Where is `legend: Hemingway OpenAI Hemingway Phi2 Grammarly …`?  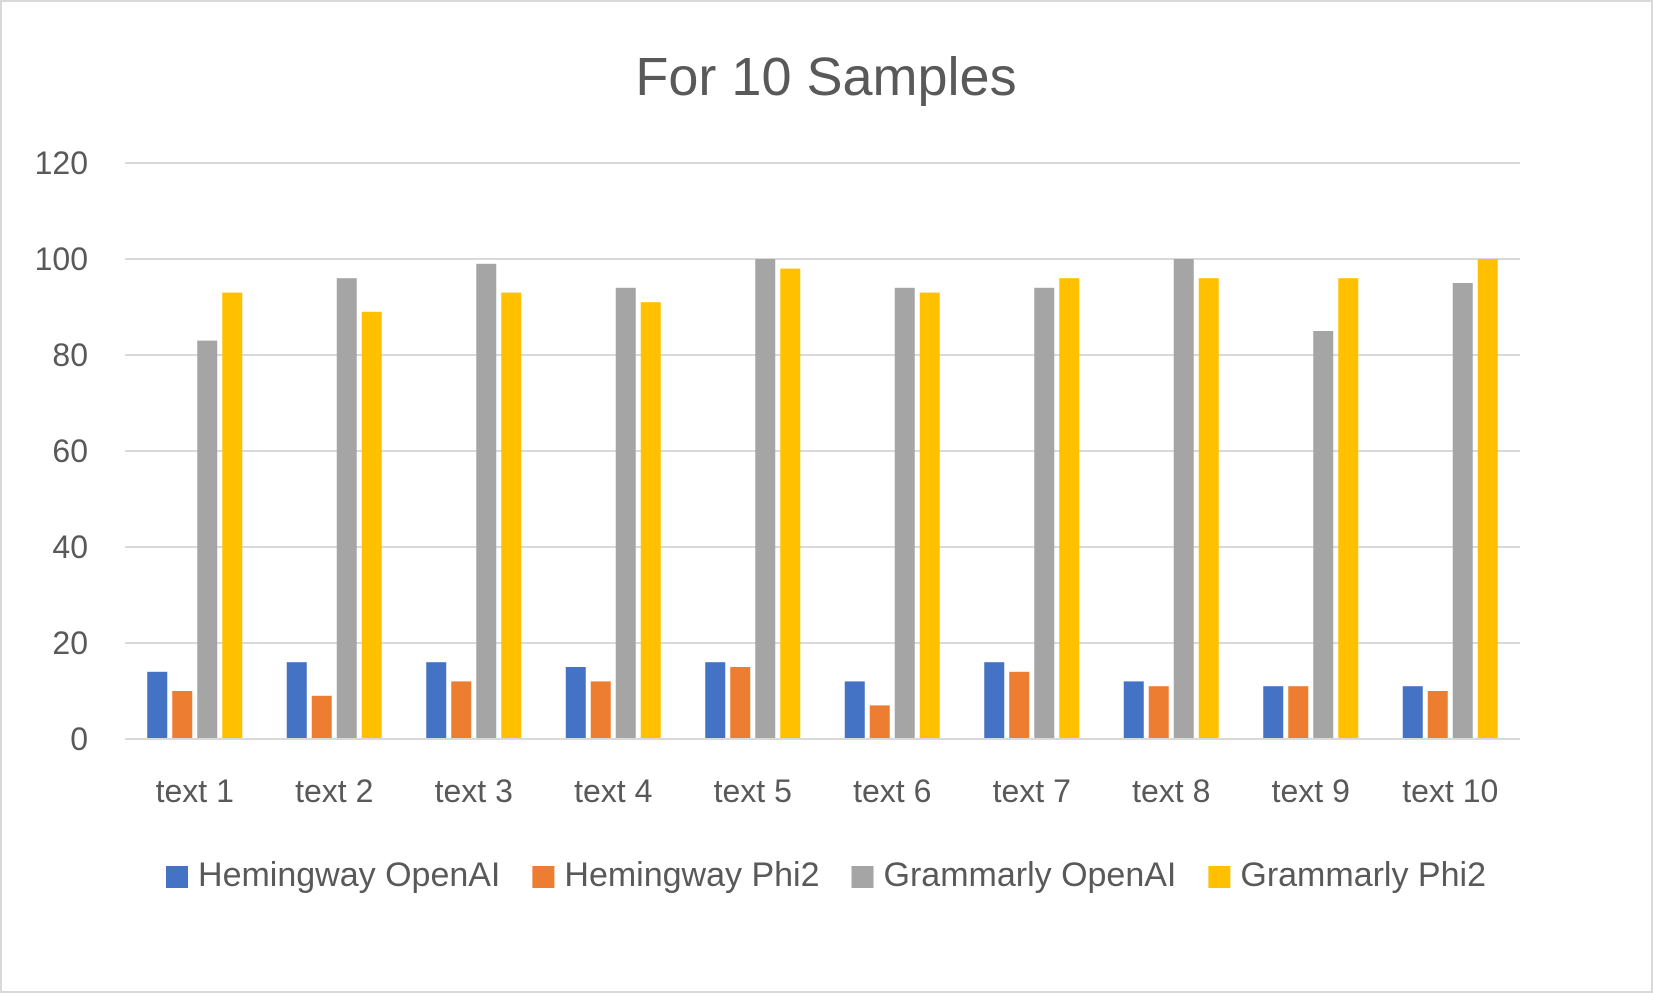
legend: Hemingway OpenAI Hemingway Phi2 Grammarly … is located at coordinates (826, 875).